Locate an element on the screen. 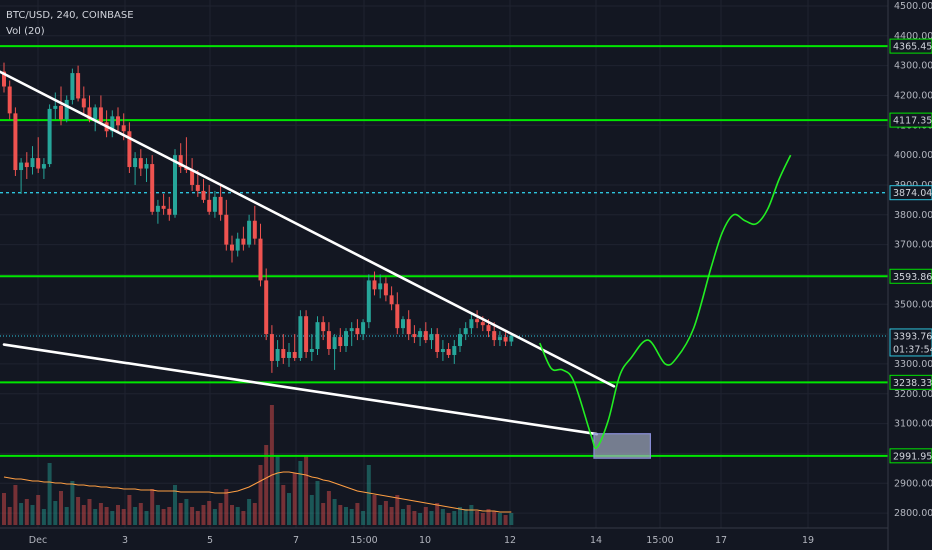 The height and width of the screenshot is (550, 932). level-tag-1: 4117.35 is located at coordinates (910, 120).